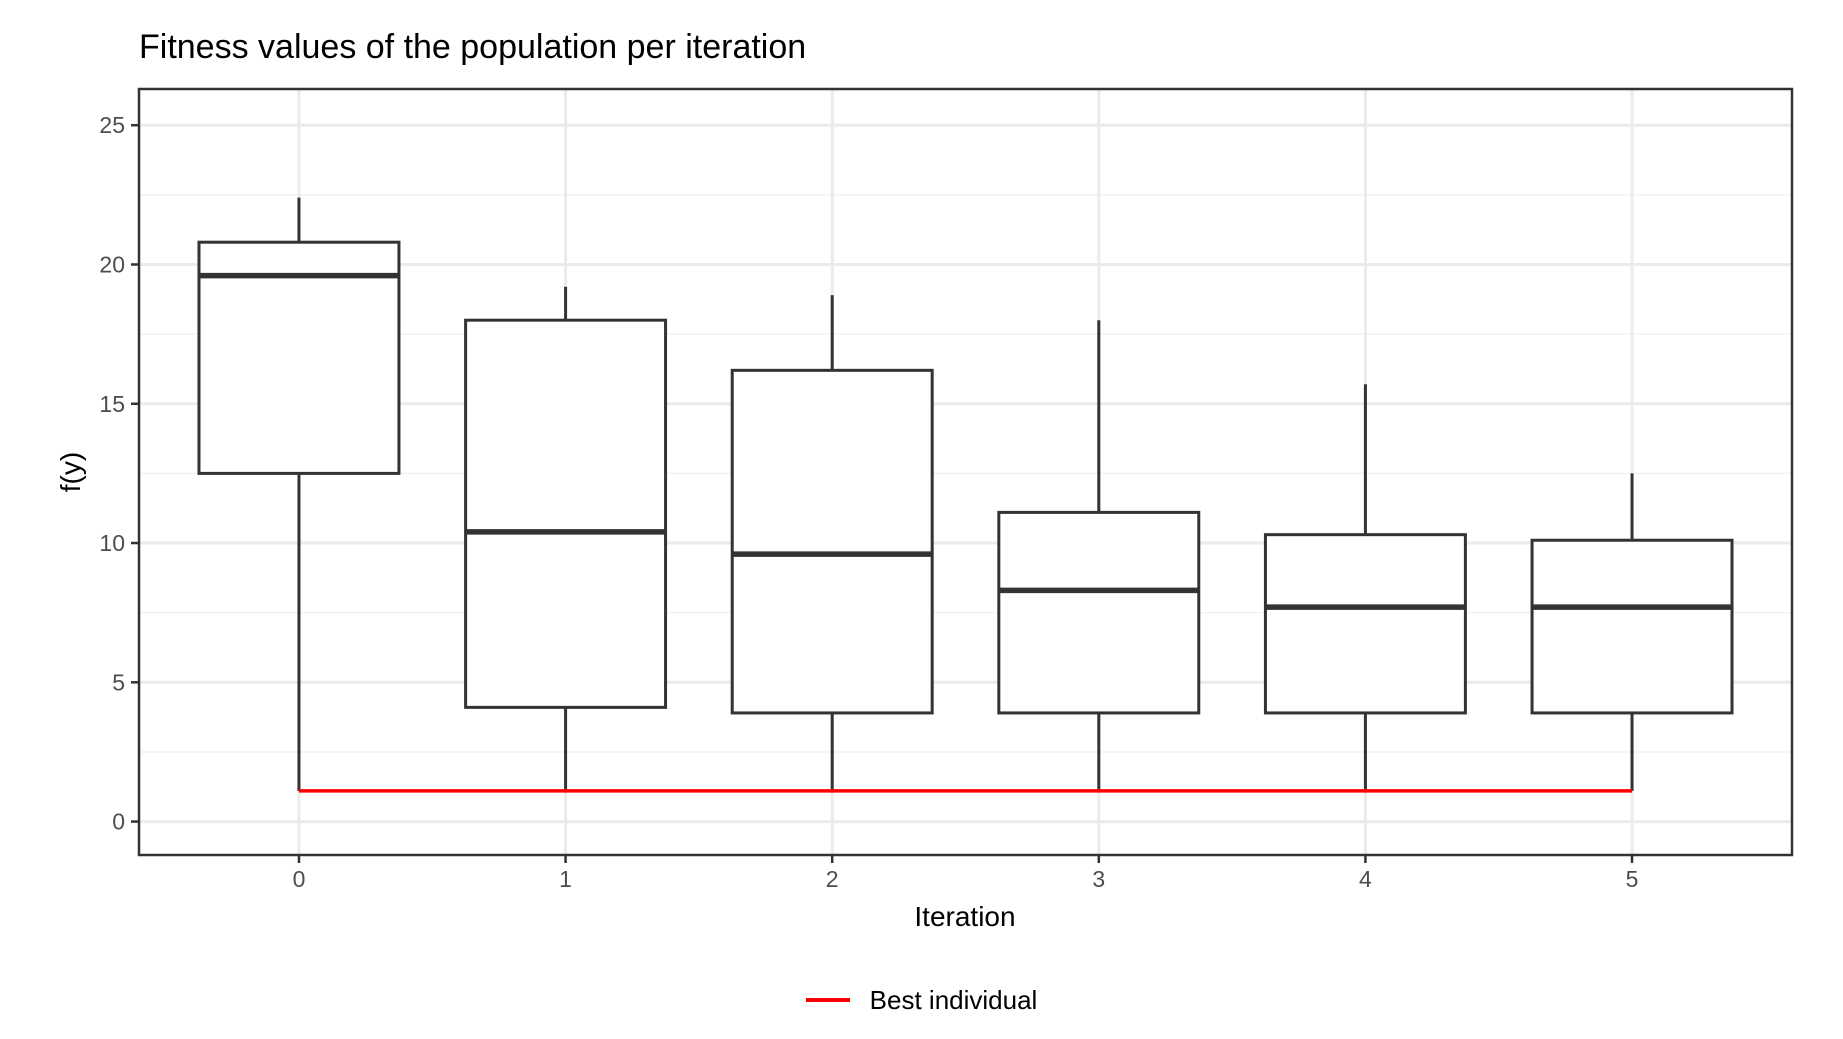 Image resolution: width=1843 pixels, height=1039 pixels. I want to click on y-tick-label: 20, so click(112, 264).